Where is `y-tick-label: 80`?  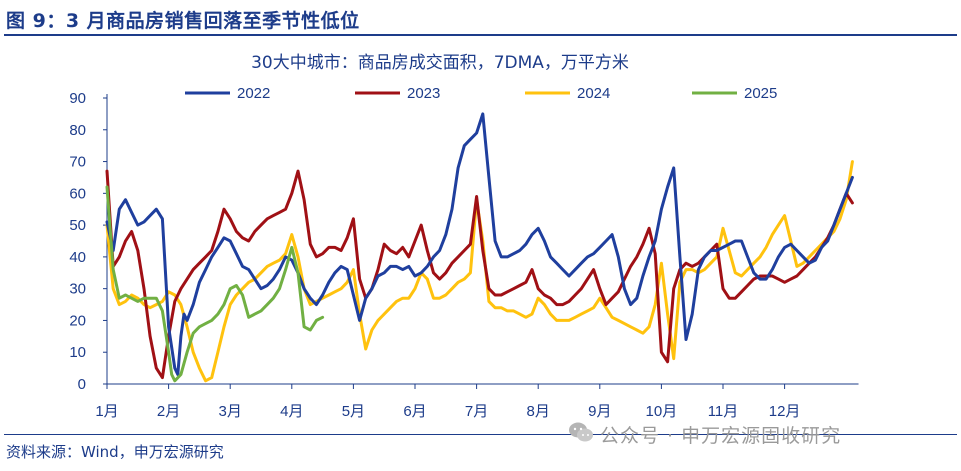
y-tick-label: 80 is located at coordinates (77, 130).